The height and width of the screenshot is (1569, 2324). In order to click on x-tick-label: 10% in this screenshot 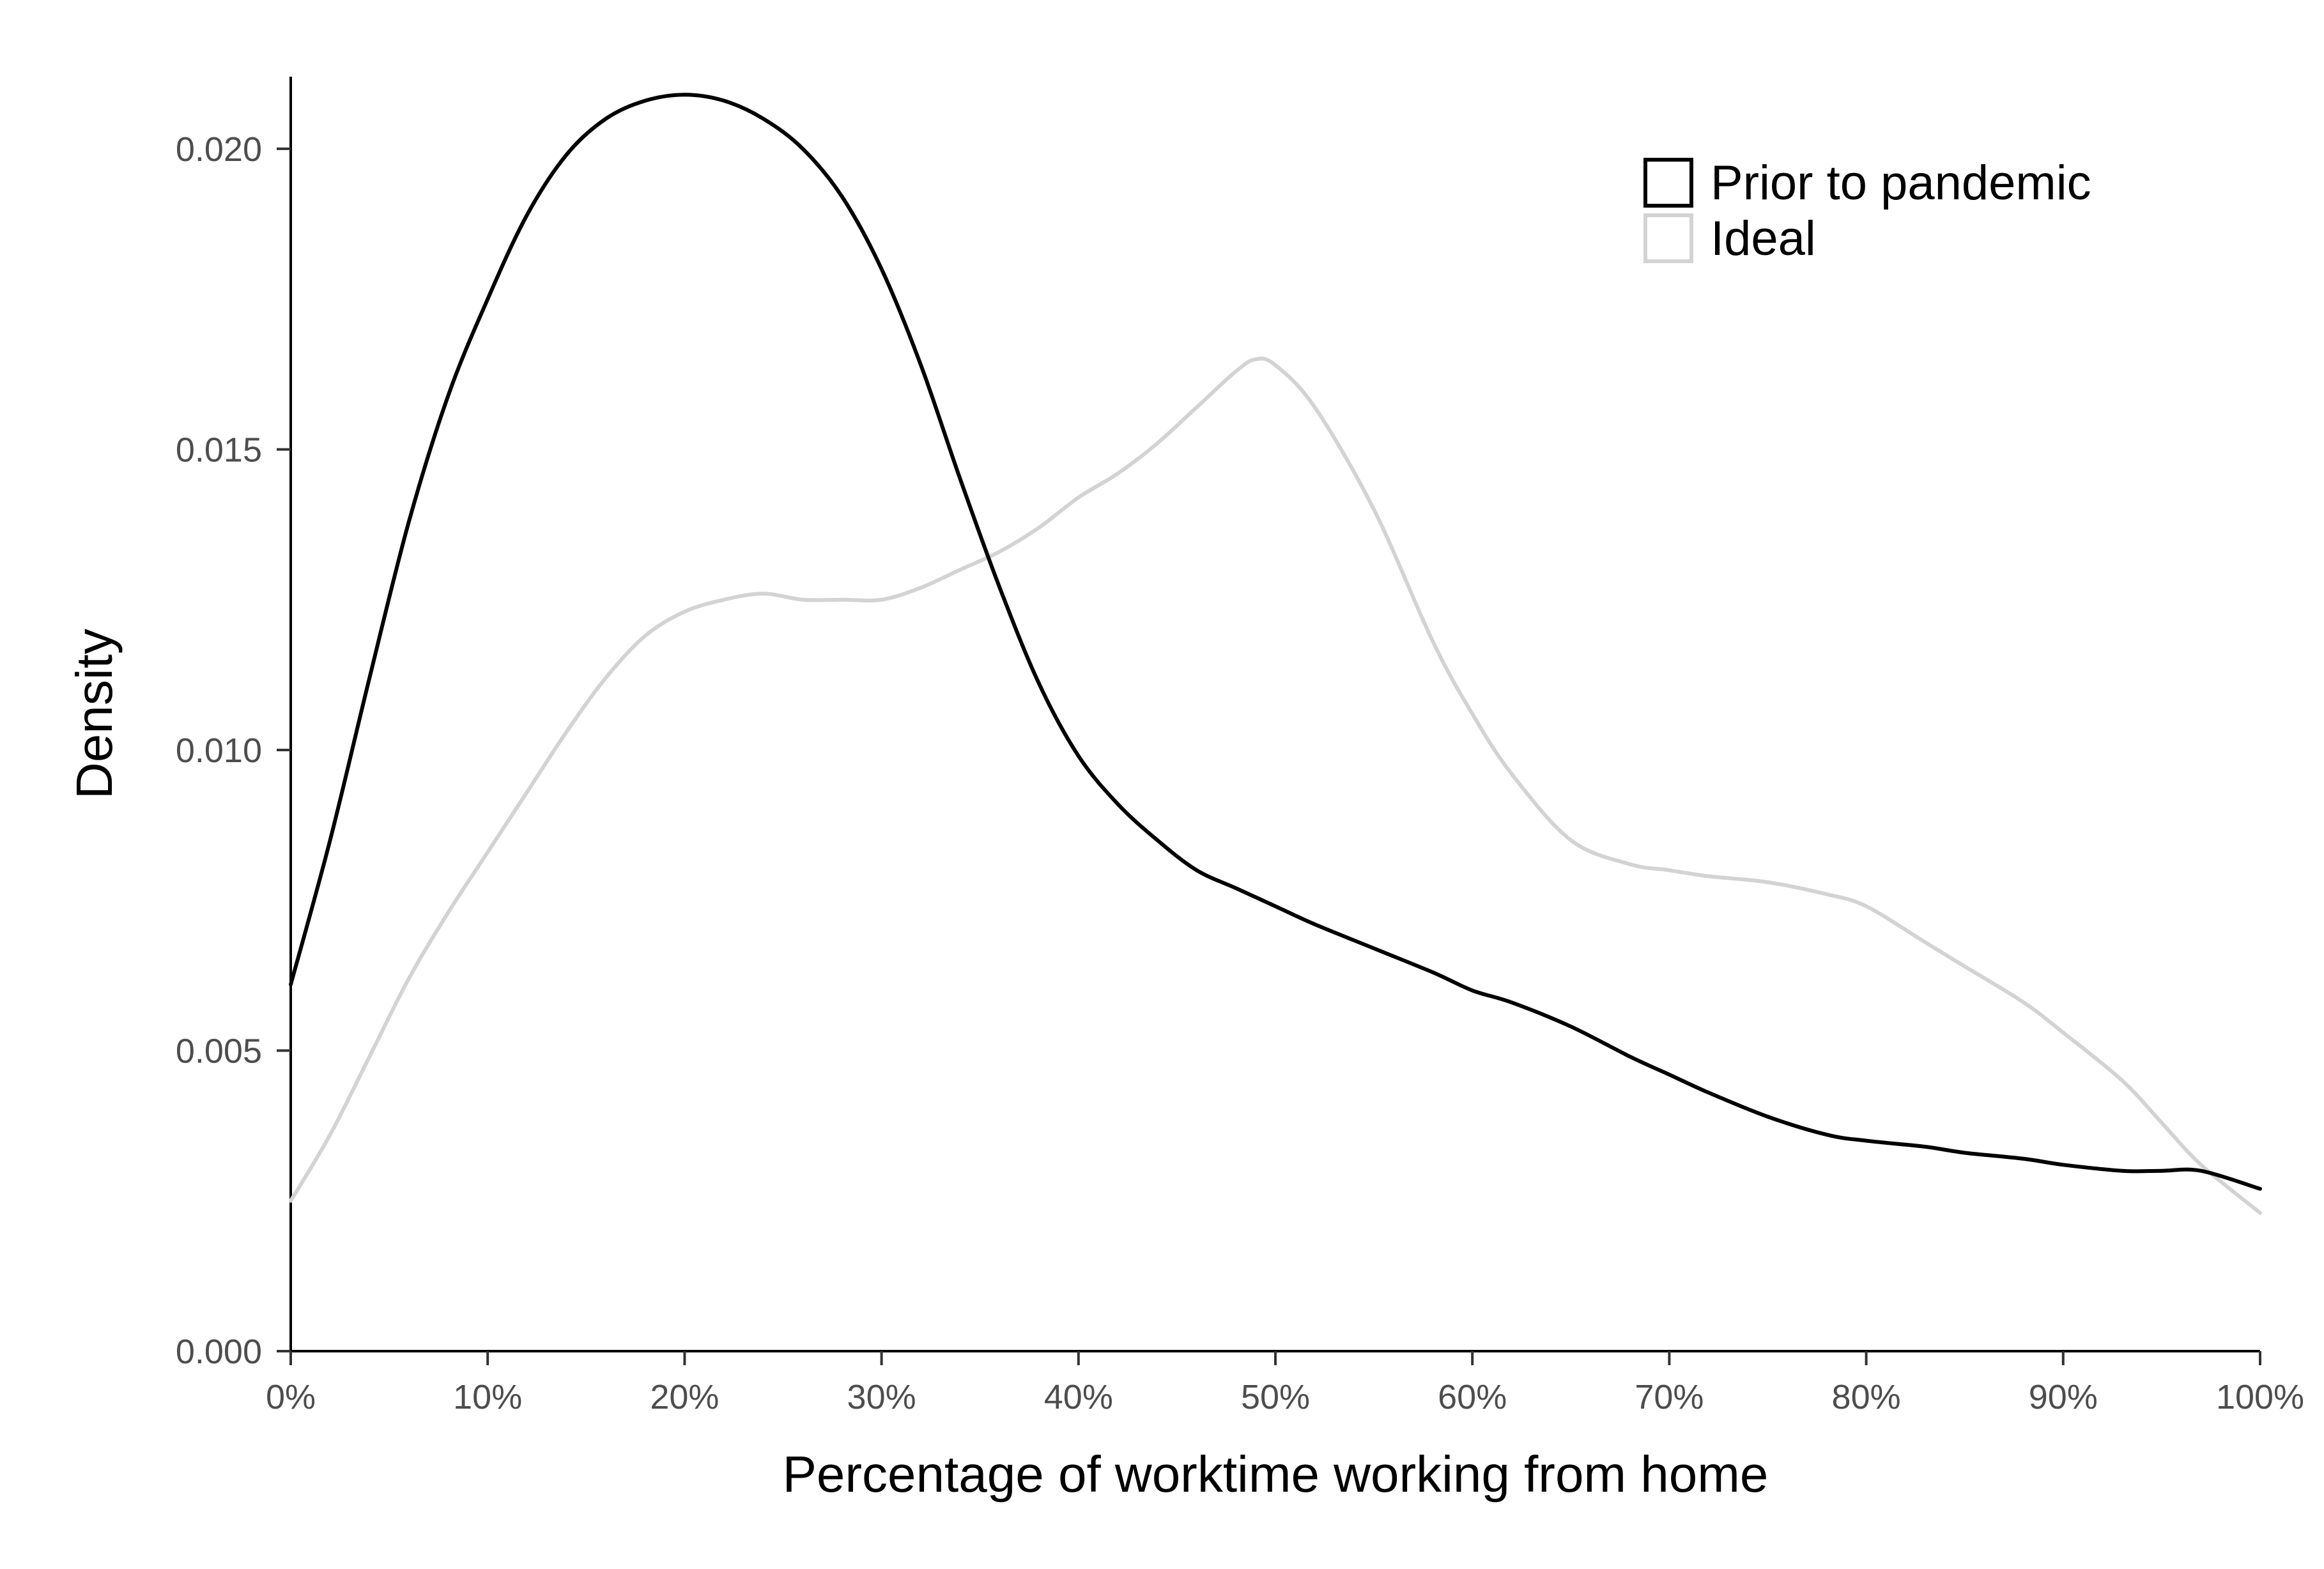, I will do `click(487, 1397)`.